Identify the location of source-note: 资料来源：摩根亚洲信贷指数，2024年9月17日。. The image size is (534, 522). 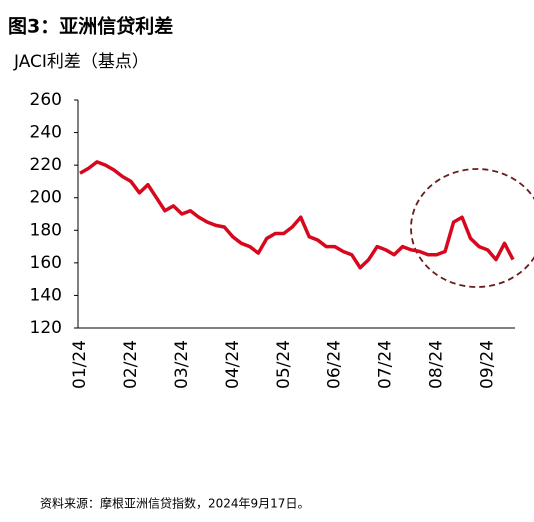
(174, 503).